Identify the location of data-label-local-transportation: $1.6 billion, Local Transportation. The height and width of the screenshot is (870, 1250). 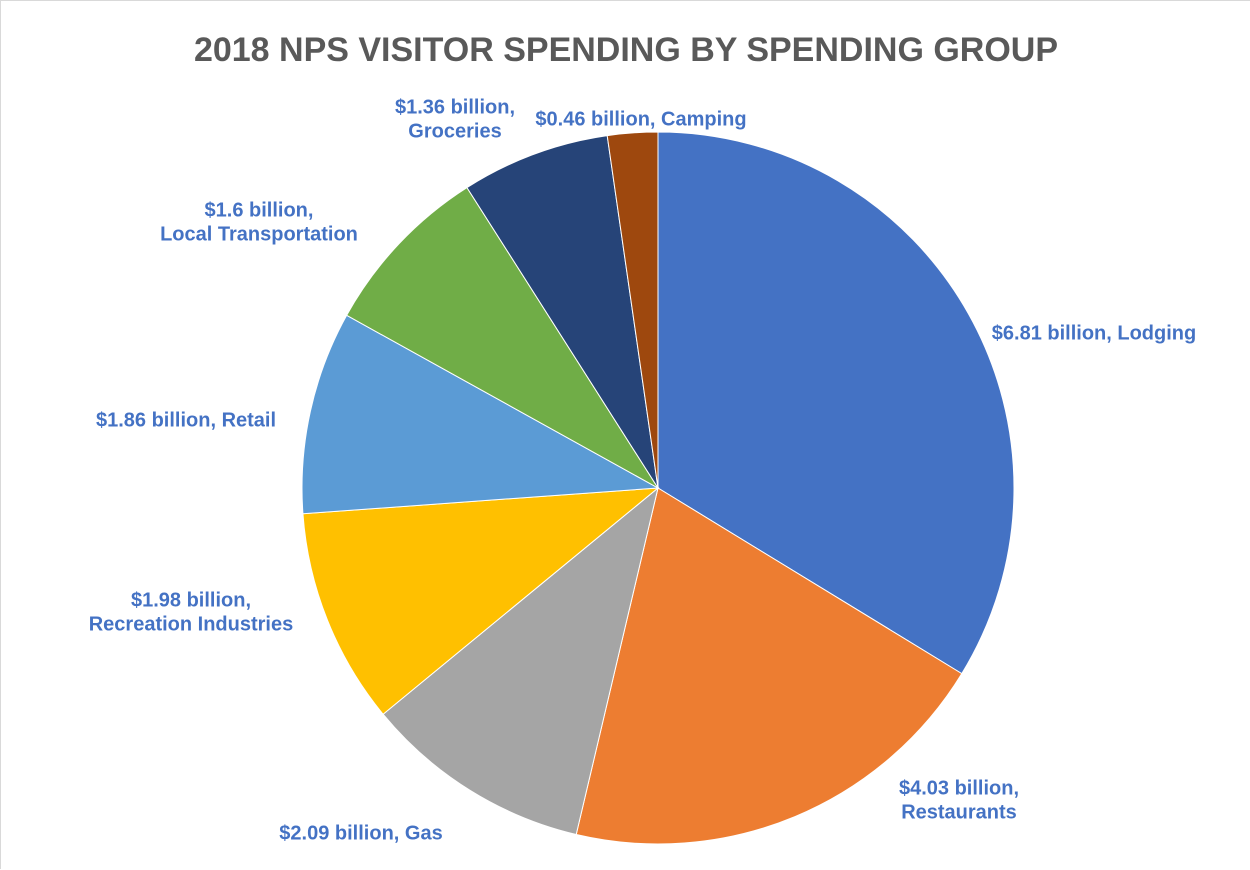
(259, 222).